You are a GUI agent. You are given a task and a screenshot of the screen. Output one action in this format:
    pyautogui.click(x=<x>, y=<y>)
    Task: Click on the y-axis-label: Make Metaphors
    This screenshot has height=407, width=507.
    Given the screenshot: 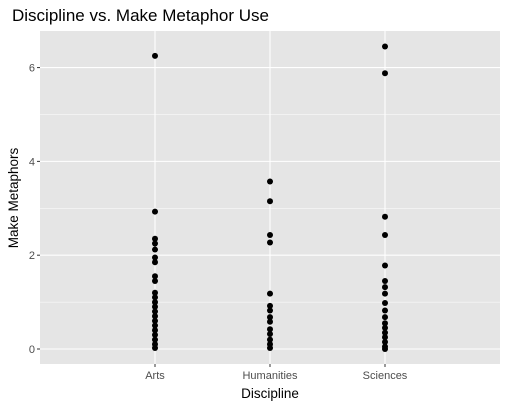 What is the action you would take?
    pyautogui.click(x=13, y=197)
    